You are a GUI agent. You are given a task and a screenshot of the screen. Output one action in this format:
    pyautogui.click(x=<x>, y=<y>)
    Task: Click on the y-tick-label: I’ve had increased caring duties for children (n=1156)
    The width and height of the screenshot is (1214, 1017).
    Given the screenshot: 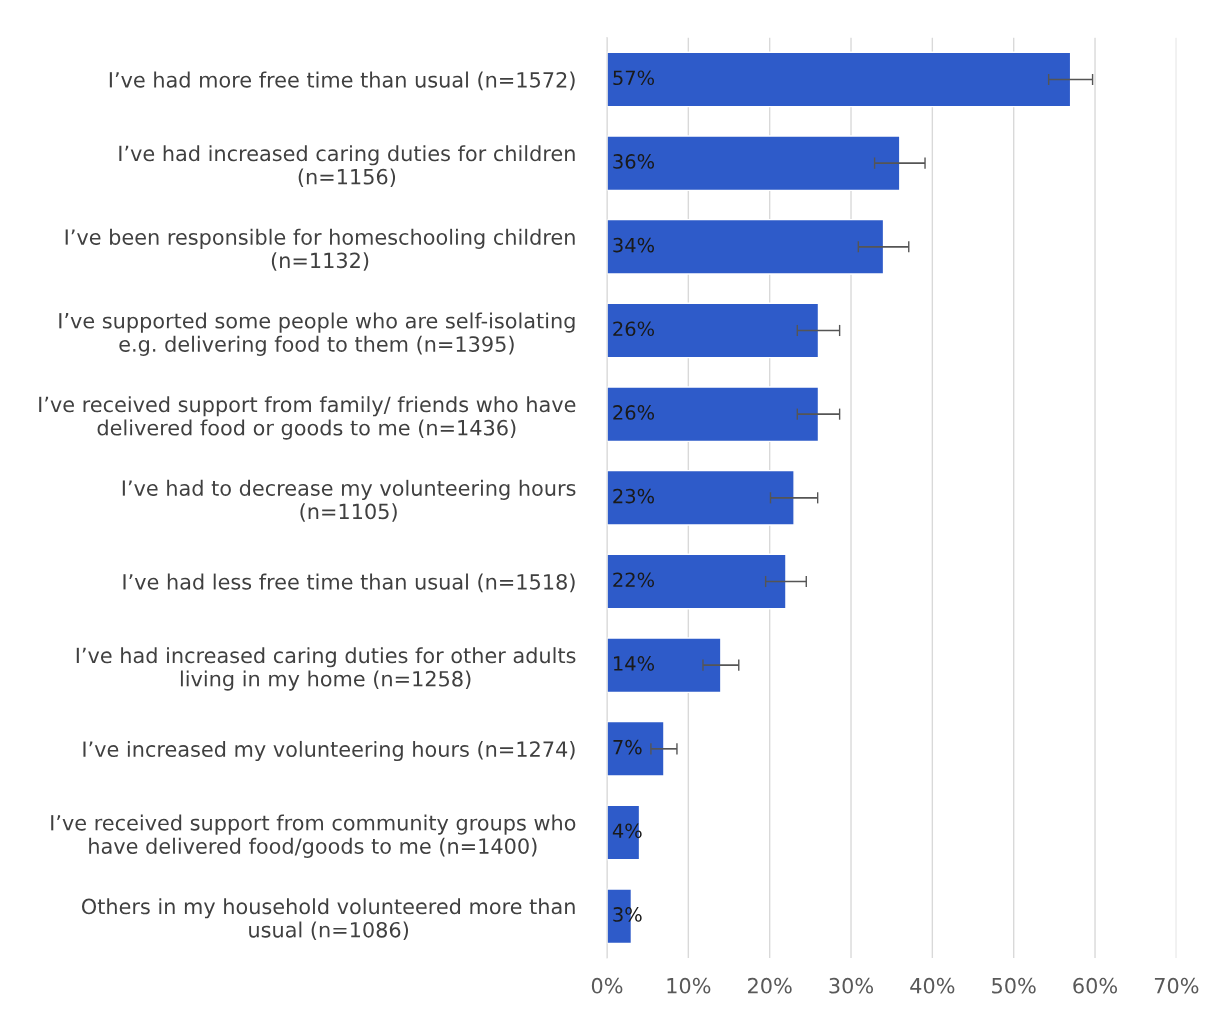 What is the action you would take?
    pyautogui.click(x=347, y=166)
    